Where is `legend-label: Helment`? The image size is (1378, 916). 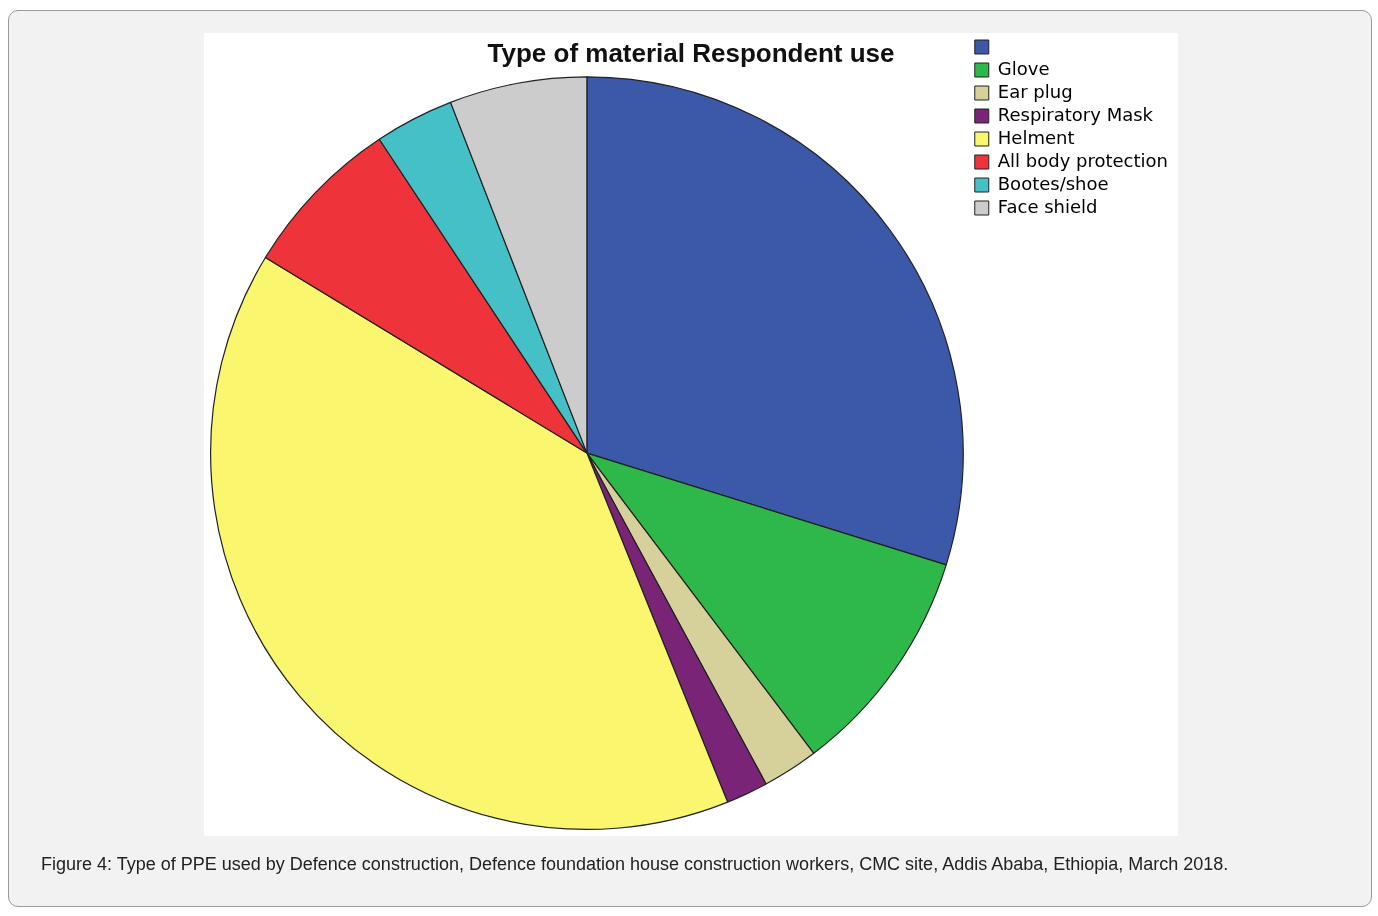 legend-label: Helment is located at coordinates (1036, 137).